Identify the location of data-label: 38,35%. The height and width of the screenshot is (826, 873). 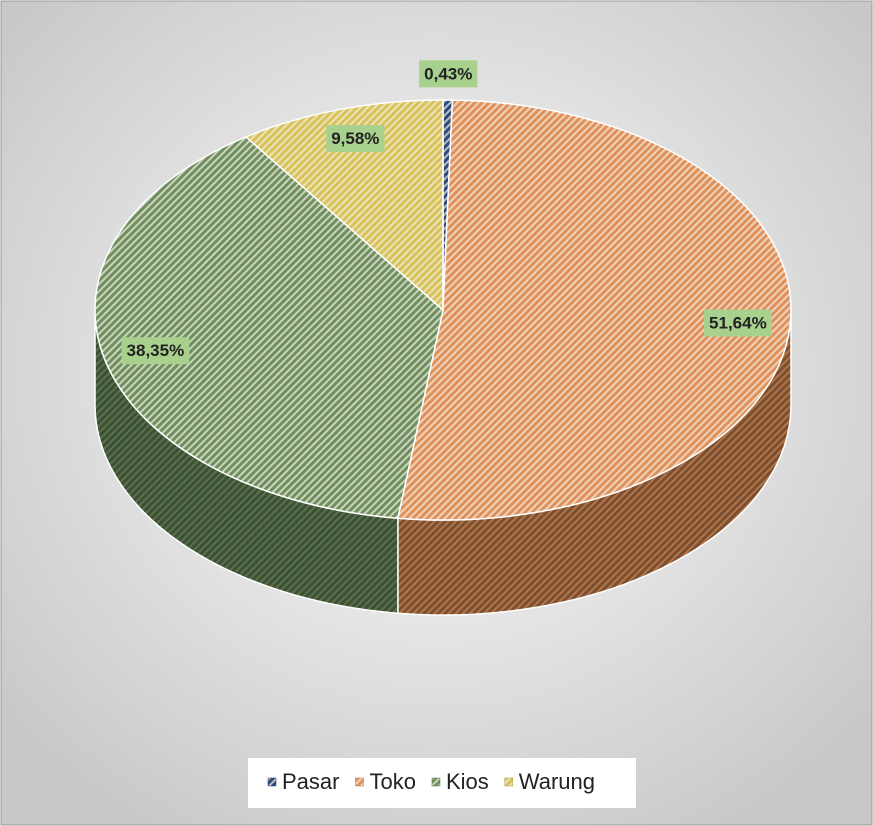
(156, 350).